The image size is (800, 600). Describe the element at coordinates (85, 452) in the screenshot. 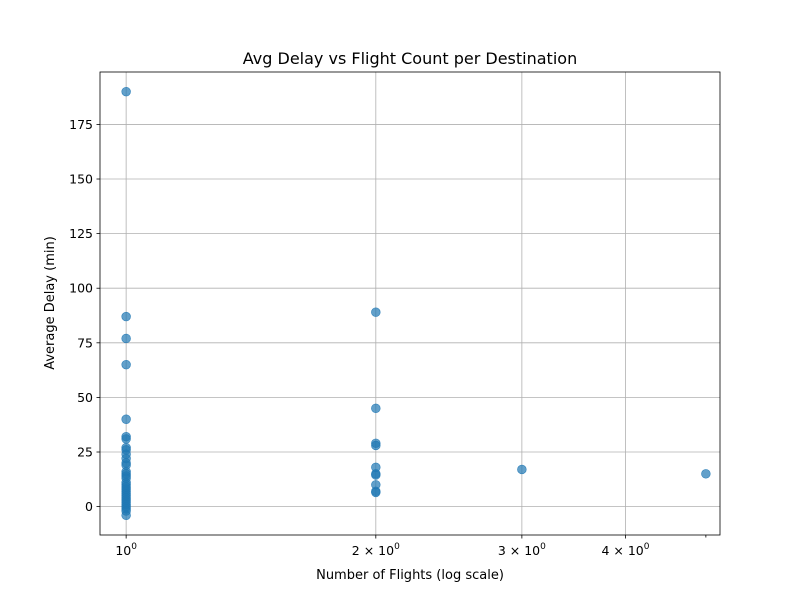

I see `y-tick-label: 25` at that location.